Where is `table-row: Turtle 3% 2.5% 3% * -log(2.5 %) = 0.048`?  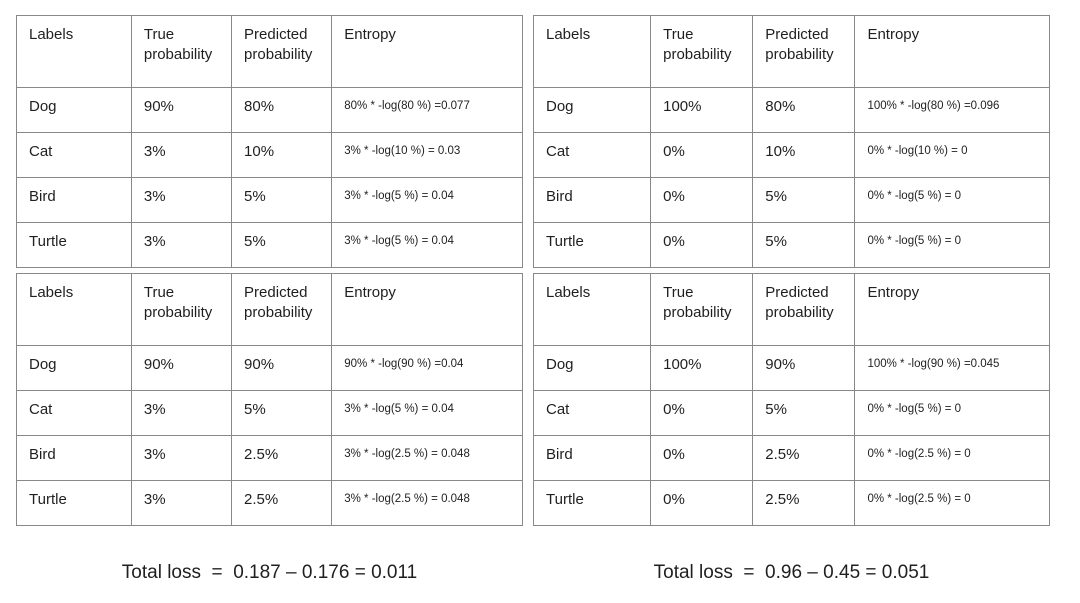
table-row: Turtle 3% 2.5% 3% * -log(2.5 %) = 0.048 is located at coordinates (269, 503).